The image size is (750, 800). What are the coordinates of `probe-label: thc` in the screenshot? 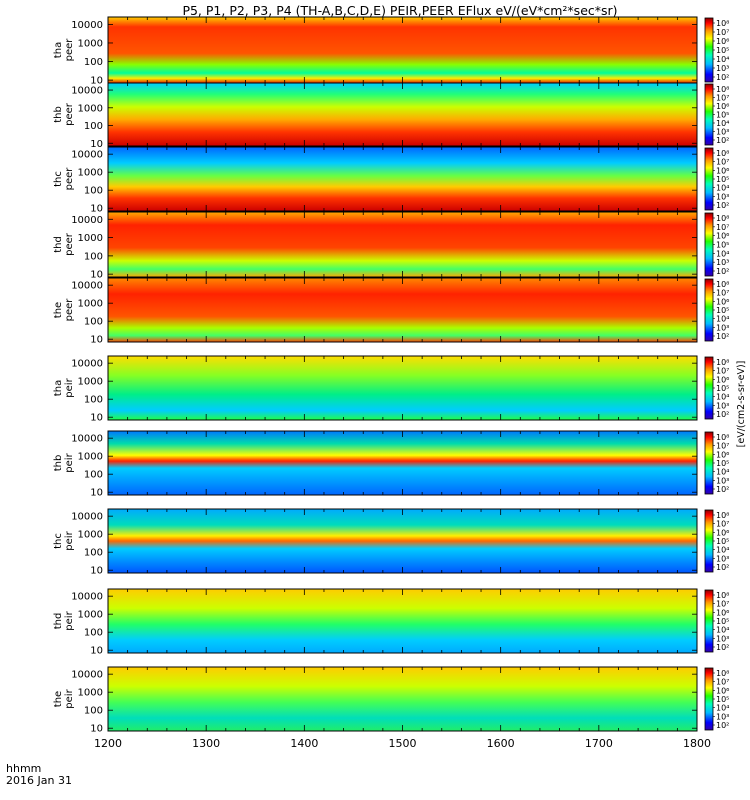 It's located at (58, 541).